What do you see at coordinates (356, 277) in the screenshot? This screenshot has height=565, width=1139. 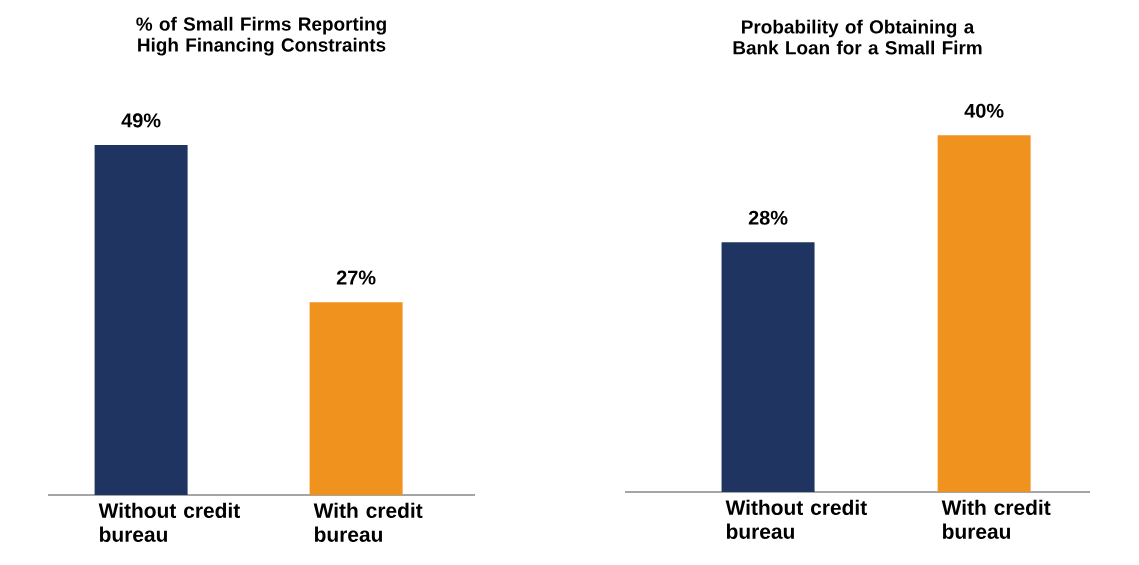 I see `data-label: 27%` at bounding box center [356, 277].